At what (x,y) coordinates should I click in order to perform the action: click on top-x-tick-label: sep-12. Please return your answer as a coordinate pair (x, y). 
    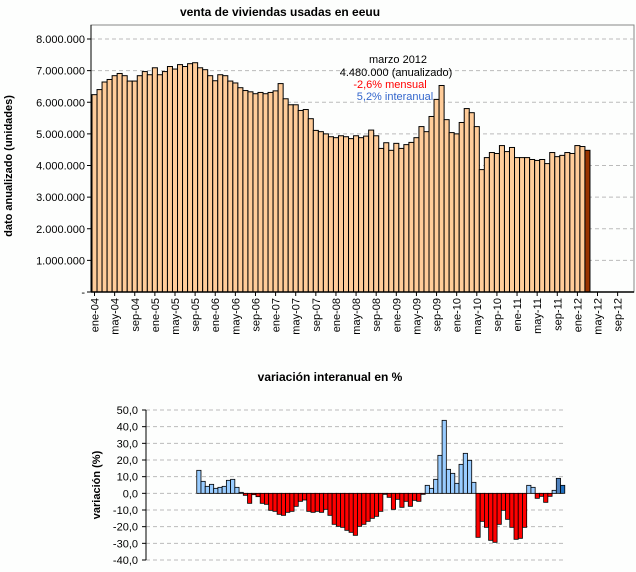
    Looking at the image, I should click on (619, 315).